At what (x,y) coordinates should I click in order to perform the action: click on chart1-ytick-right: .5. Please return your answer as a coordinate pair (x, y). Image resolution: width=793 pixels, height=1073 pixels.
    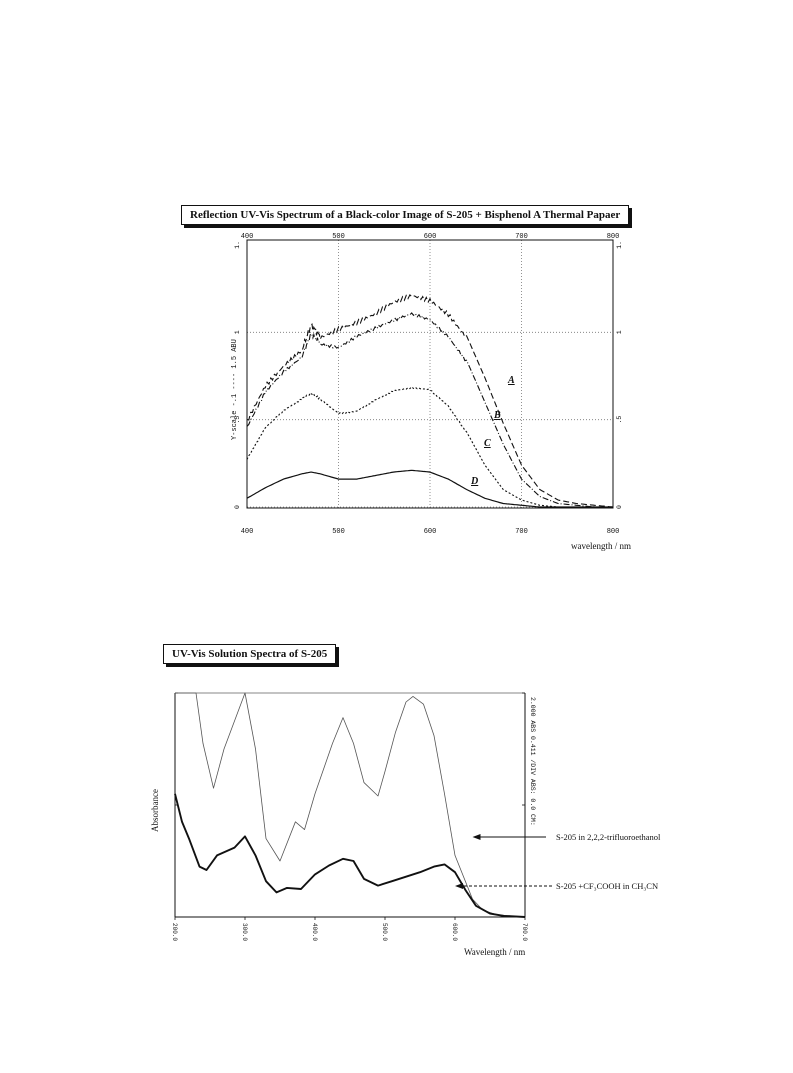
    Looking at the image, I should click on (619, 420).